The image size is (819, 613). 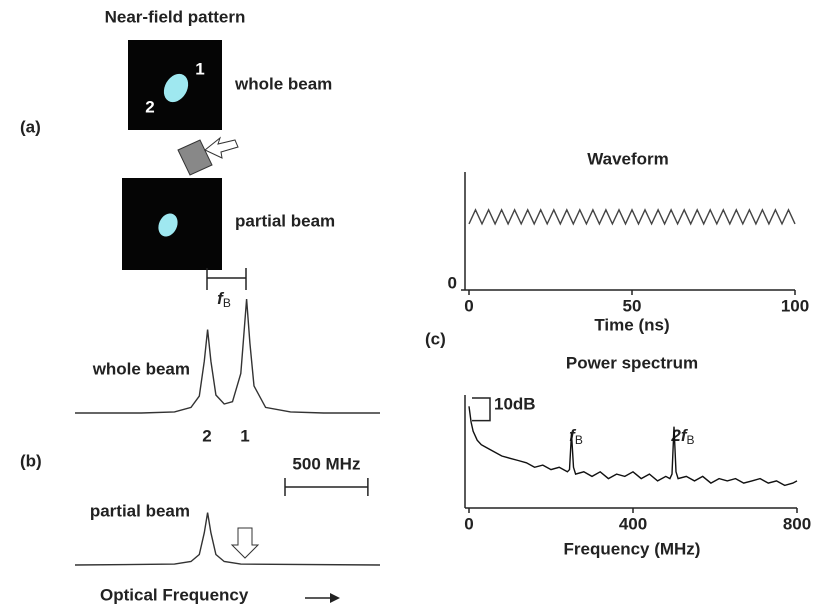 What do you see at coordinates (322, 598) in the screenshot?
I see `axis-arrow` at bounding box center [322, 598].